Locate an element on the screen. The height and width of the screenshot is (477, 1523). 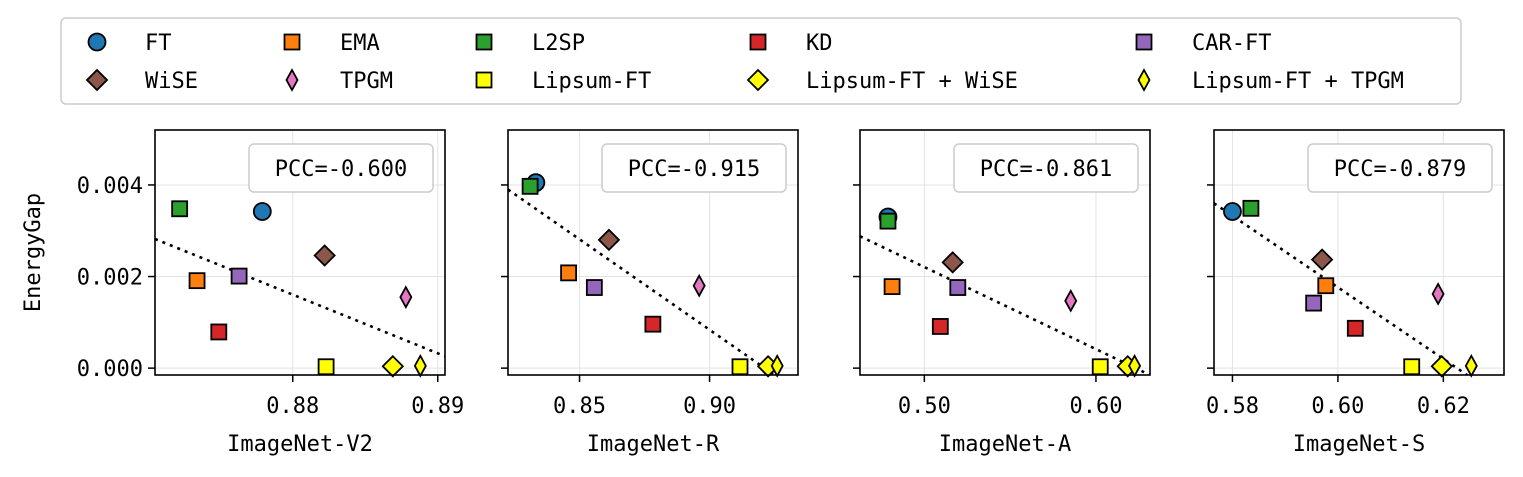
panel-imagenet-s: 0.58 0.60 0.62 ImageNet-S PCC=-0.879 is located at coordinates (1355, 293).